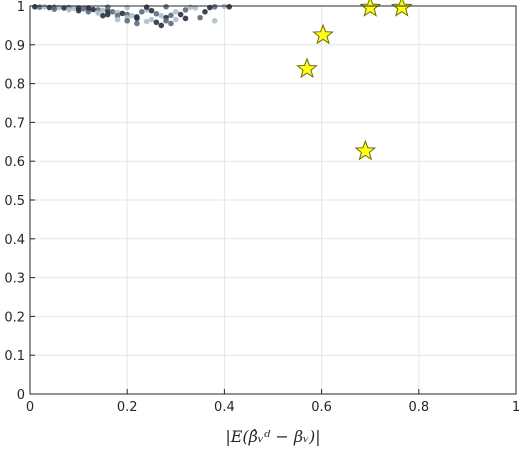 Image resolution: width=527 pixels, height=449 pixels. I want to click on y-tick-label: 0.7, so click(14, 123).